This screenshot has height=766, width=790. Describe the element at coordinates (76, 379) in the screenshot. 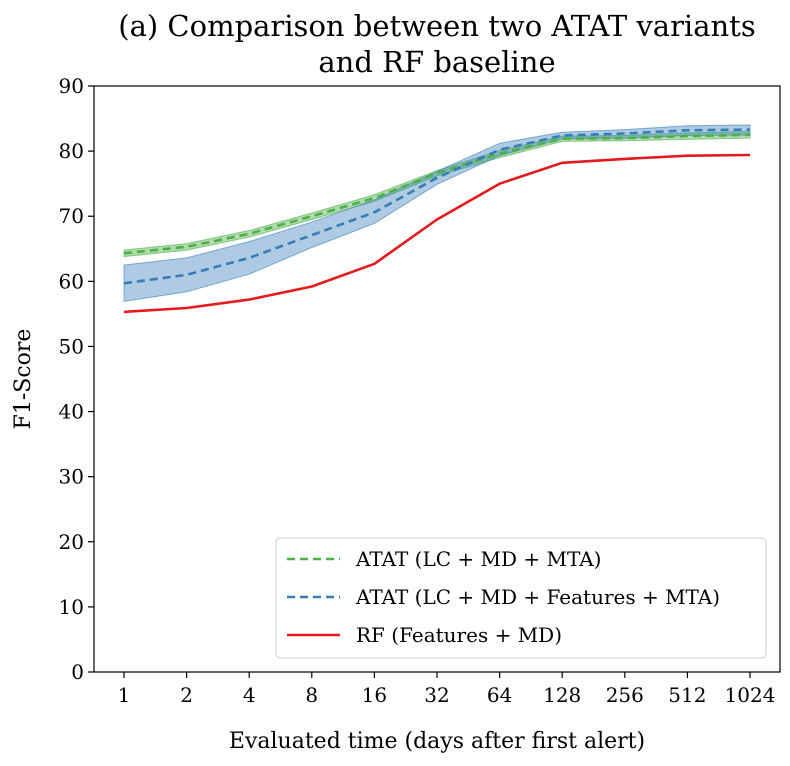

I see `y-axis-ticks: 0 10 20 30 40 50 60 70 80 90` at that location.